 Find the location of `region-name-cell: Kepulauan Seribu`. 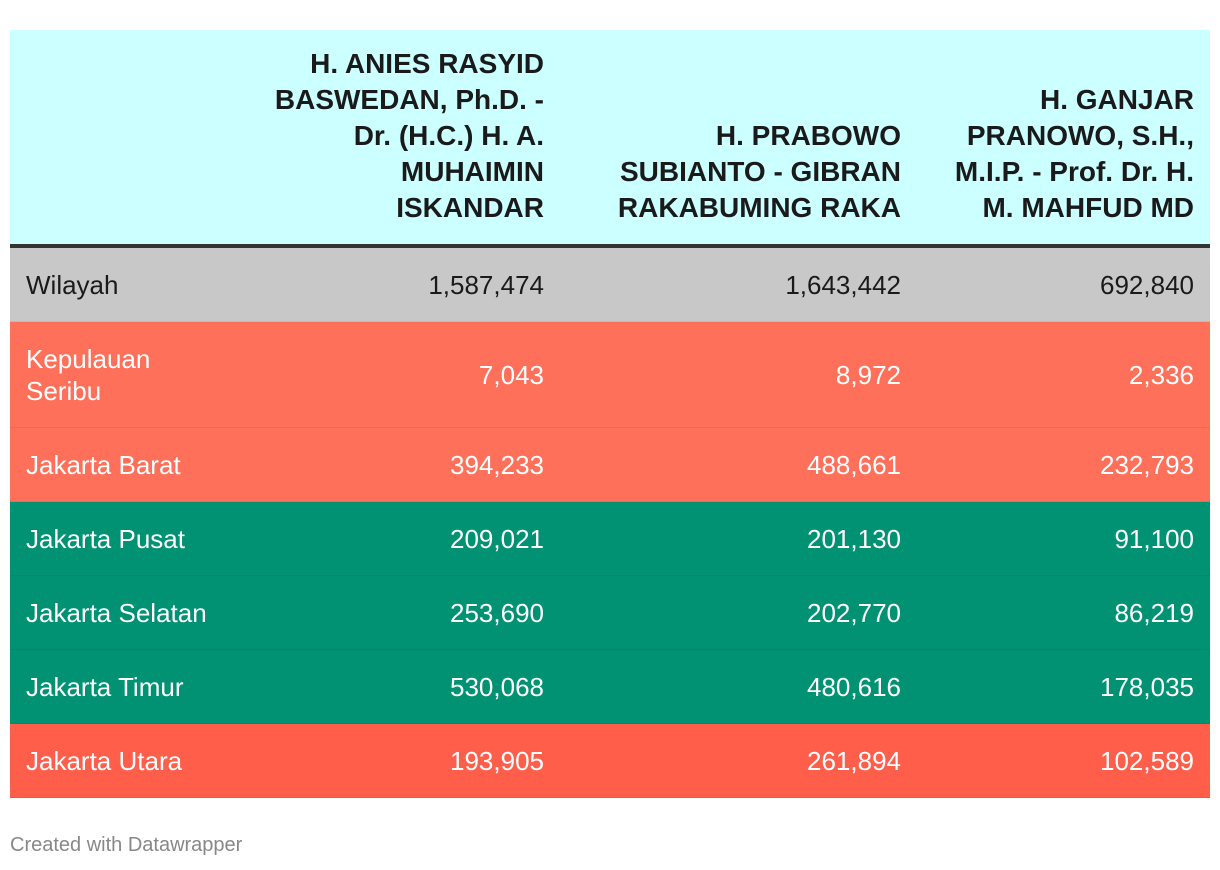

region-name-cell: Kepulauan Seribu is located at coordinates (125, 374).